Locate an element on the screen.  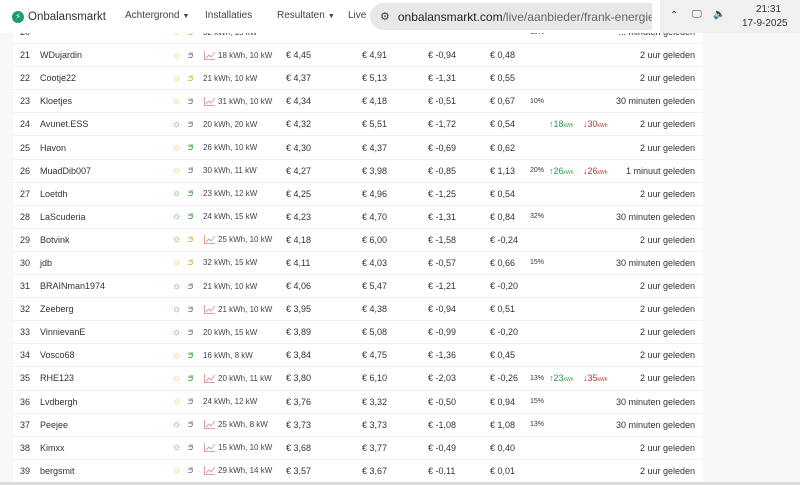
horizontal-scrollbar is located at coordinates (400, 483).